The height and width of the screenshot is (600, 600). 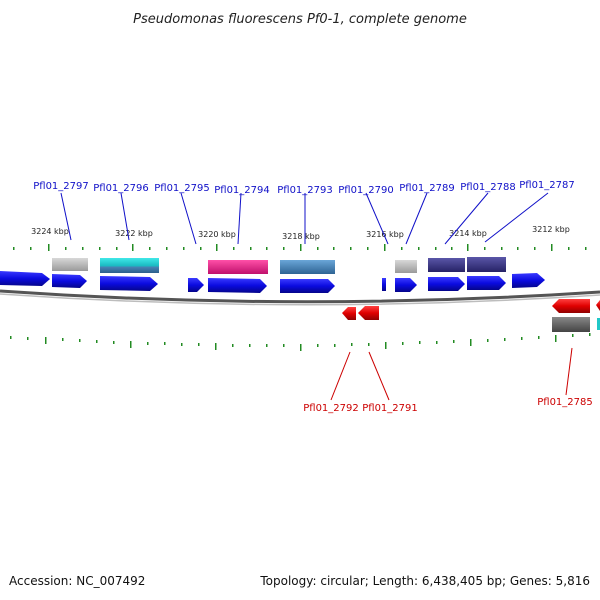 What do you see at coordinates (301, 236) in the screenshot?
I see `scale-label: 3218 kbp` at bounding box center [301, 236].